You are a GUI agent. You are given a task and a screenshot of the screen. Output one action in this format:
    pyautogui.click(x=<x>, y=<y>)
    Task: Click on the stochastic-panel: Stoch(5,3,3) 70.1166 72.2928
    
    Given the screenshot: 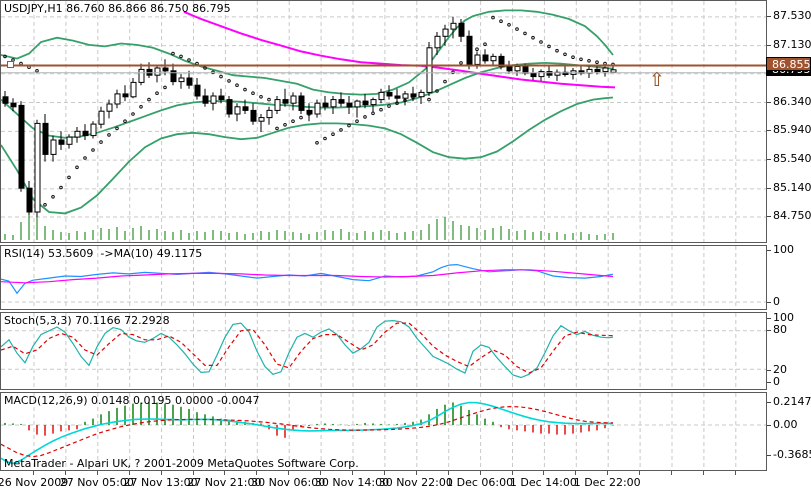 What is the action you would take?
    pyautogui.click(x=383, y=351)
    